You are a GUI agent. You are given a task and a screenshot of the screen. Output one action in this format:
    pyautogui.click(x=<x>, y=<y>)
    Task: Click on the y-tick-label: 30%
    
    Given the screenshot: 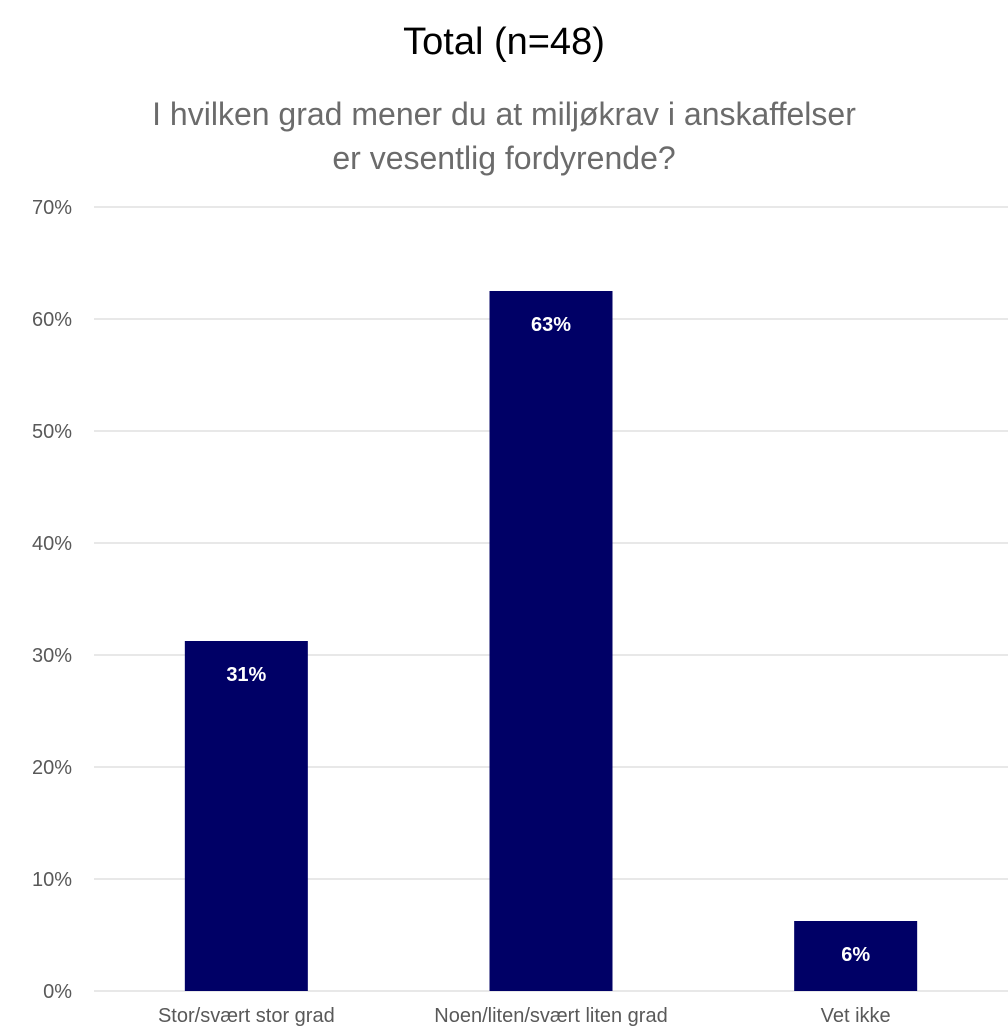 What is the action you would take?
    pyautogui.click(x=52, y=656)
    